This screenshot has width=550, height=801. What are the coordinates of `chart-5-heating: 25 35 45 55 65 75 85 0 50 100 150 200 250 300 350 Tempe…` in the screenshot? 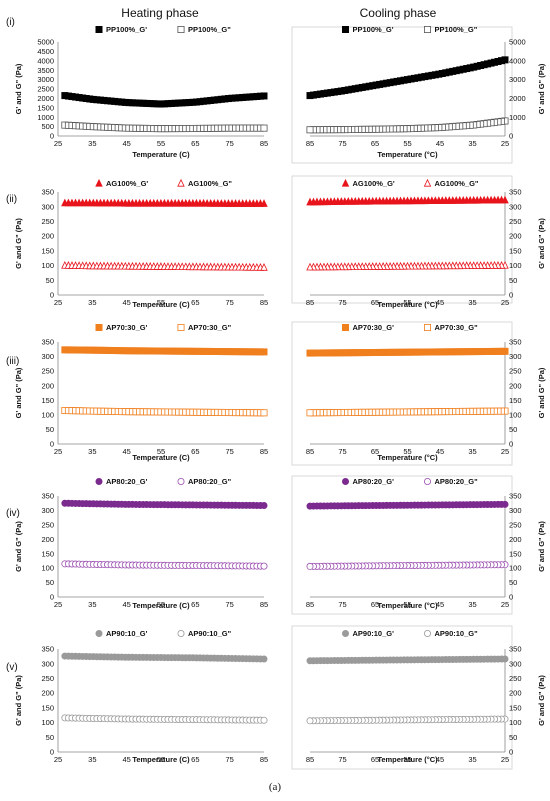 It's located at (138, 697).